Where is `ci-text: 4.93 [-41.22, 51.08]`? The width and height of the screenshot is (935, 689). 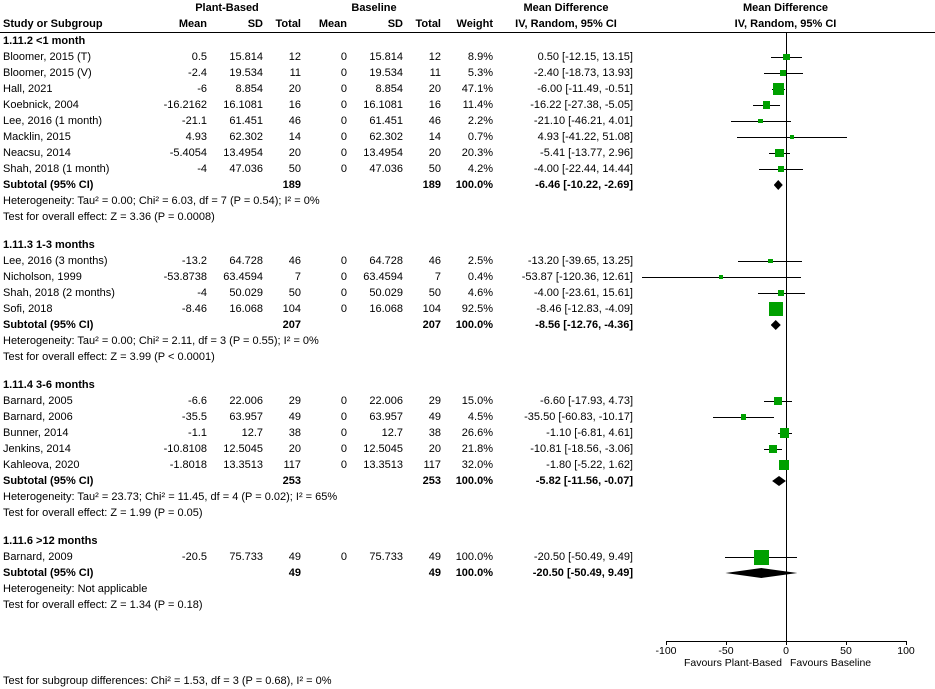
ci-text: 4.93 [-41.22, 51.08] is located at coordinates (585, 137).